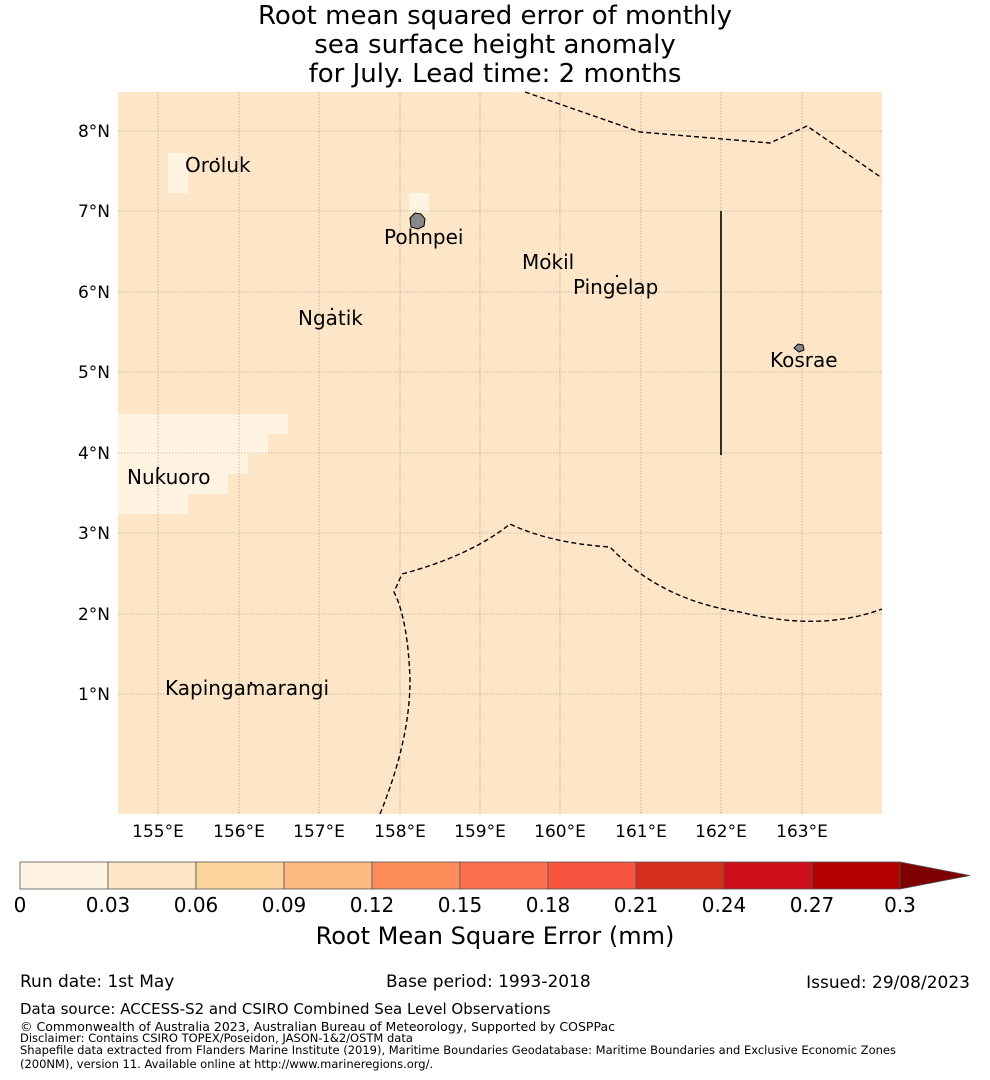 The width and height of the screenshot is (990, 1080). Describe the element at coordinates (560, 832) in the screenshot. I see `x-tick-160e: 160°E` at that location.